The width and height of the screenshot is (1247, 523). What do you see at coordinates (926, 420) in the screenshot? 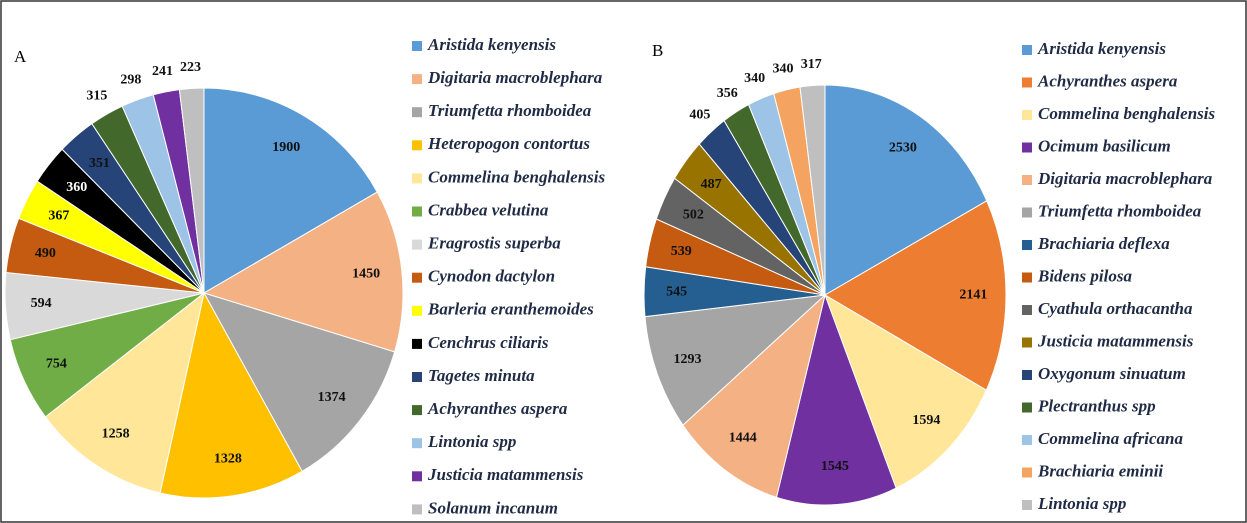
I see `slice-label: 1594` at bounding box center [926, 420].